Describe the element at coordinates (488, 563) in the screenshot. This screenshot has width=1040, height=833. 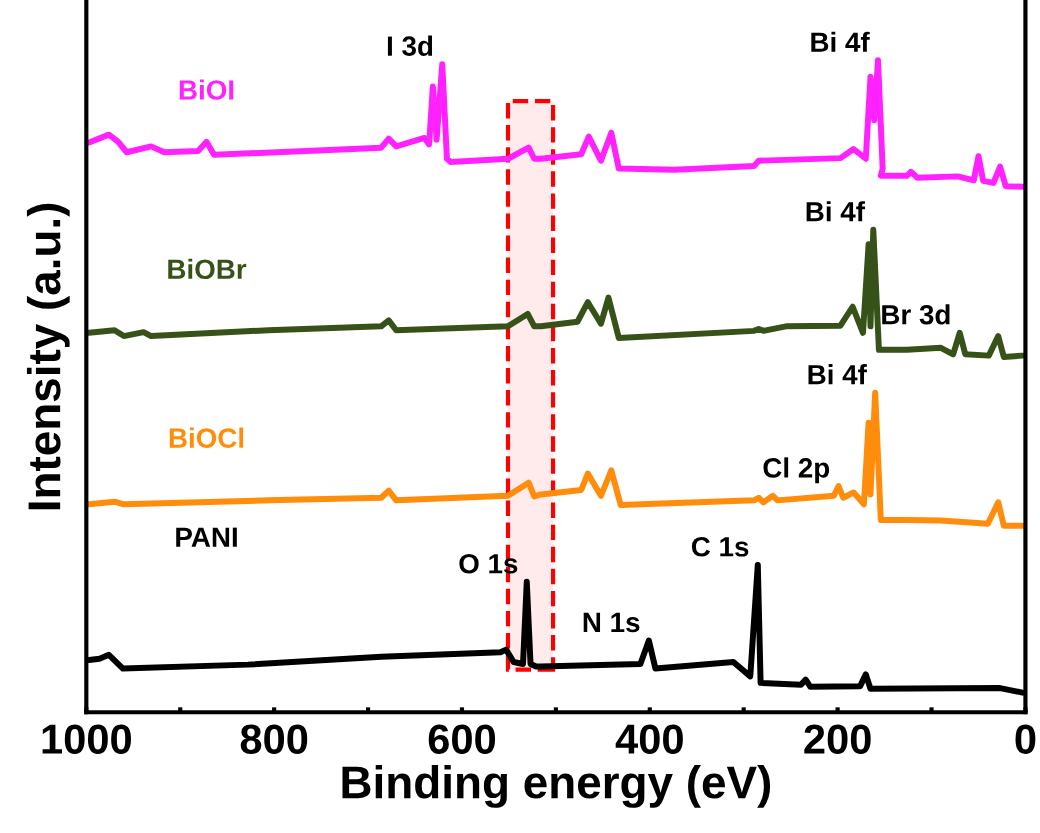
I see `annotation: O 1s` at that location.